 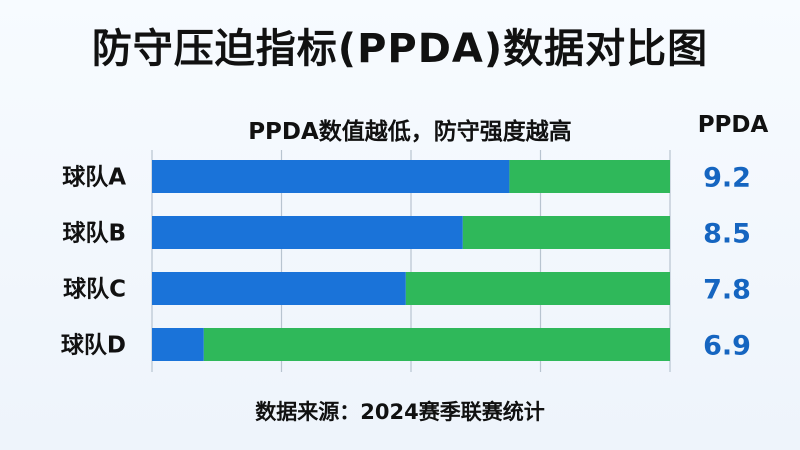 What do you see at coordinates (93, 346) in the screenshot?
I see `team-label: 球队D` at bounding box center [93, 346].